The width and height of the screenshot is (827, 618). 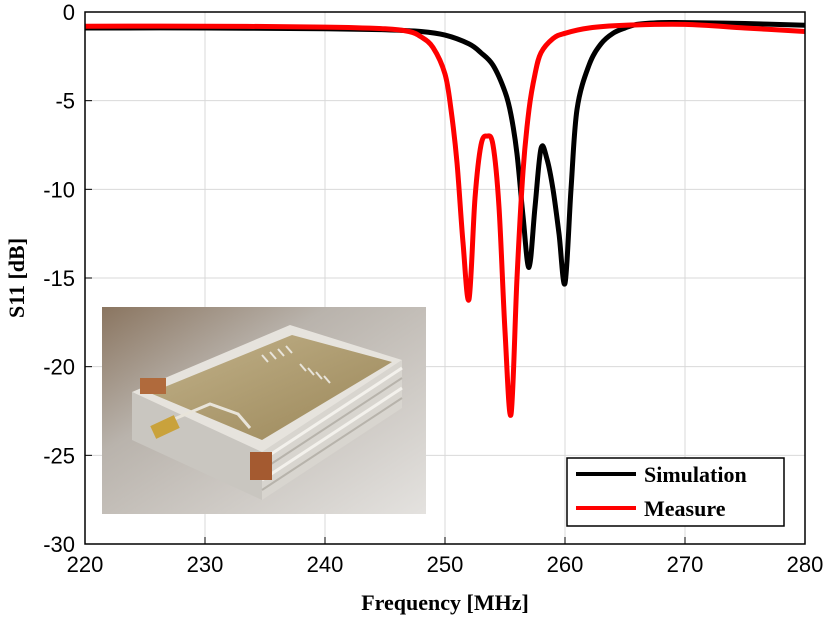 What do you see at coordinates (695, 474) in the screenshot?
I see `legend-label-simulation: Simulation` at bounding box center [695, 474].